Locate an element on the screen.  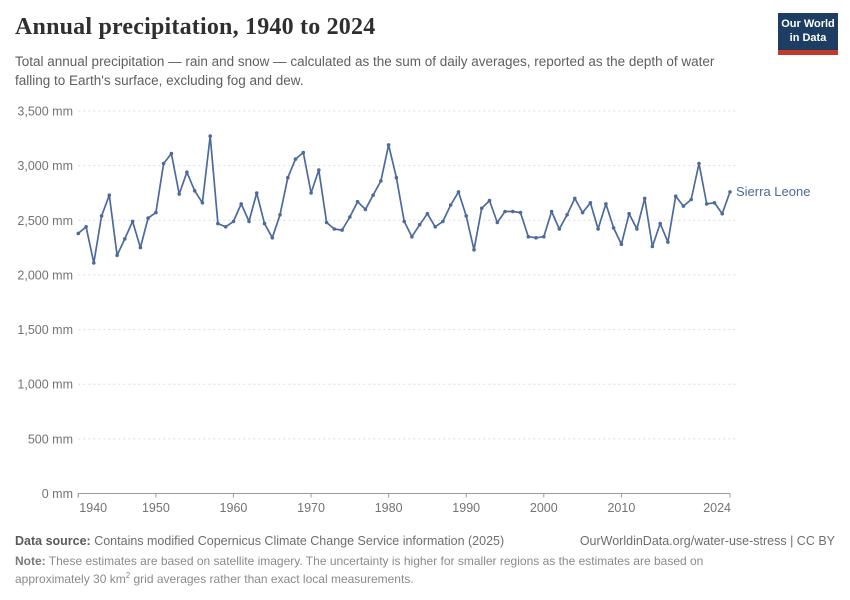
owid-logo: Our World in Data is located at coordinates (808, 34).